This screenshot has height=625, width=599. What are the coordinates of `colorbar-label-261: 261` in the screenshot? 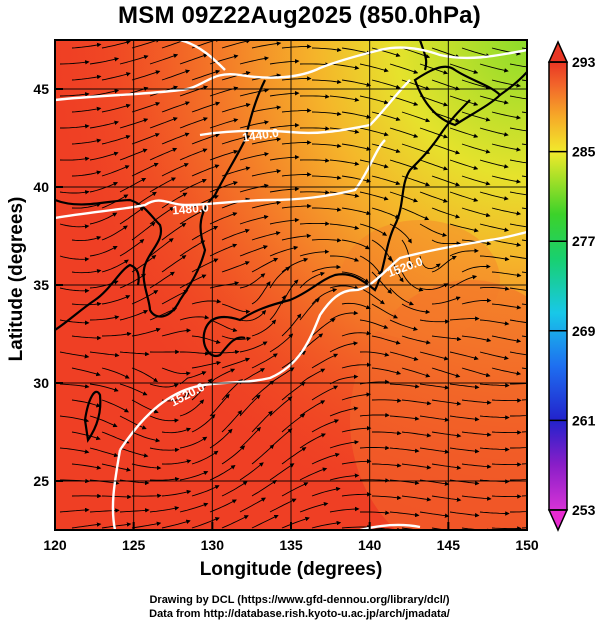 It's located at (584, 420).